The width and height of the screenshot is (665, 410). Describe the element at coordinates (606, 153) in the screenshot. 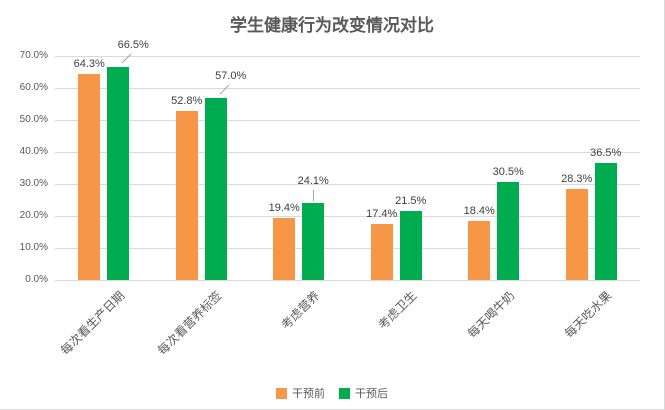

I see `value-label: 36.5%` at that location.